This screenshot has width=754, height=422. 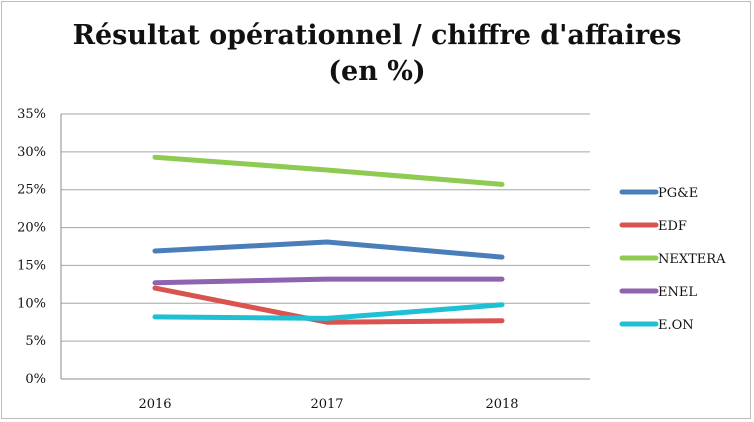 I want to click on x-tick-label: 2018, so click(x=501, y=404).